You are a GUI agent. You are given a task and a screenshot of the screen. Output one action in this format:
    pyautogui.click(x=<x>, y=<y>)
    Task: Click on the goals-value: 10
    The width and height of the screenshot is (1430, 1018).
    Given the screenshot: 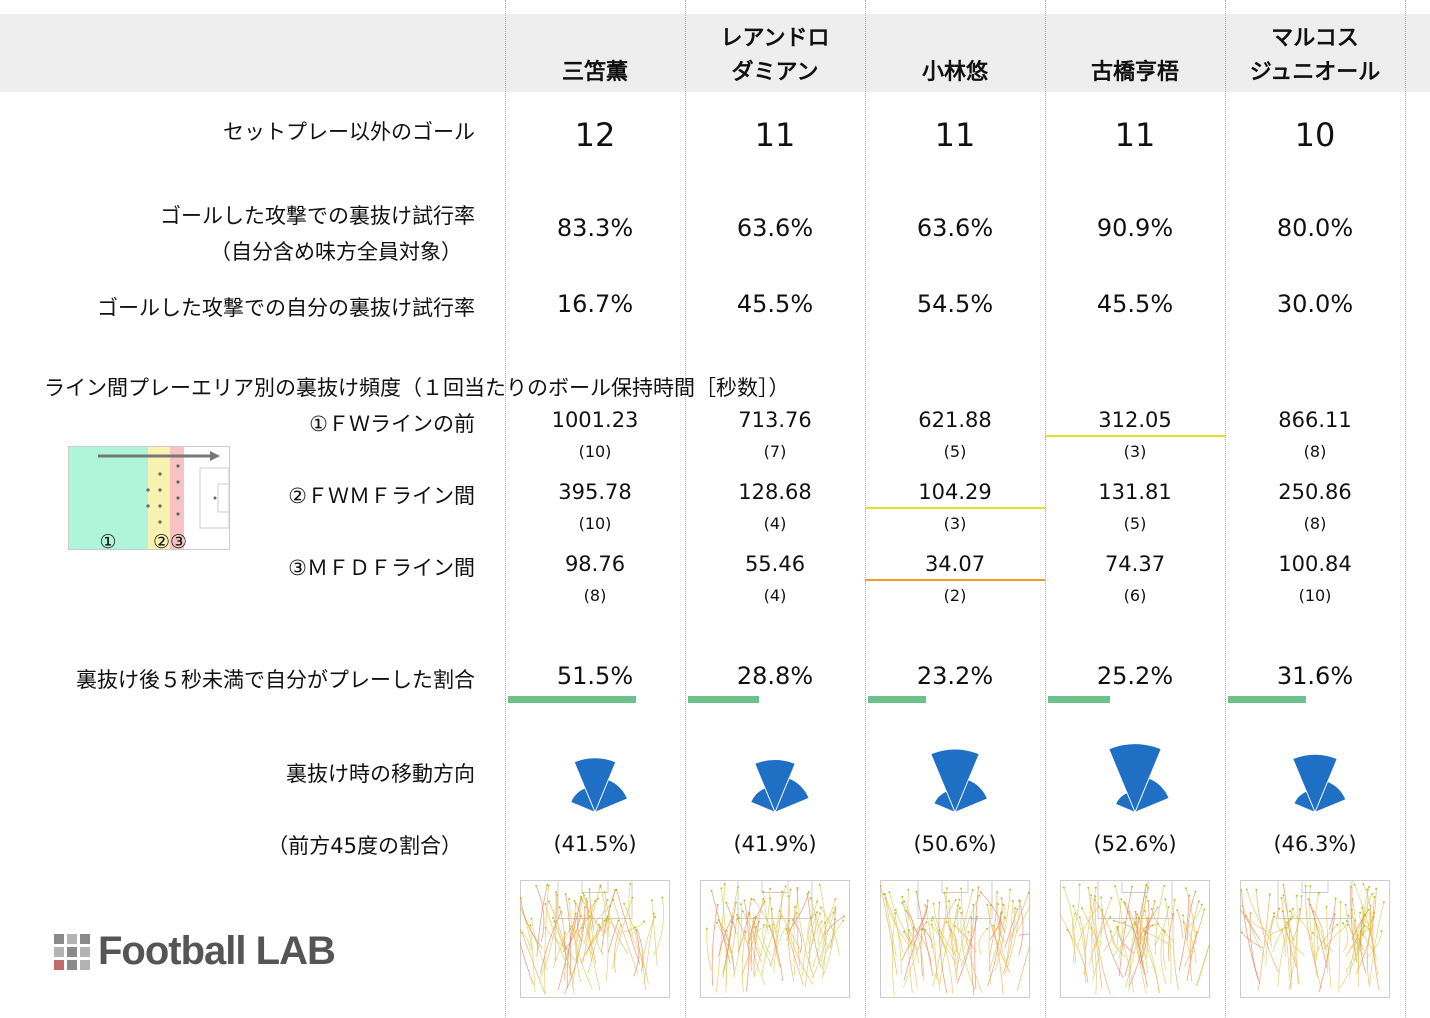 What is the action you would take?
    pyautogui.click(x=1315, y=135)
    